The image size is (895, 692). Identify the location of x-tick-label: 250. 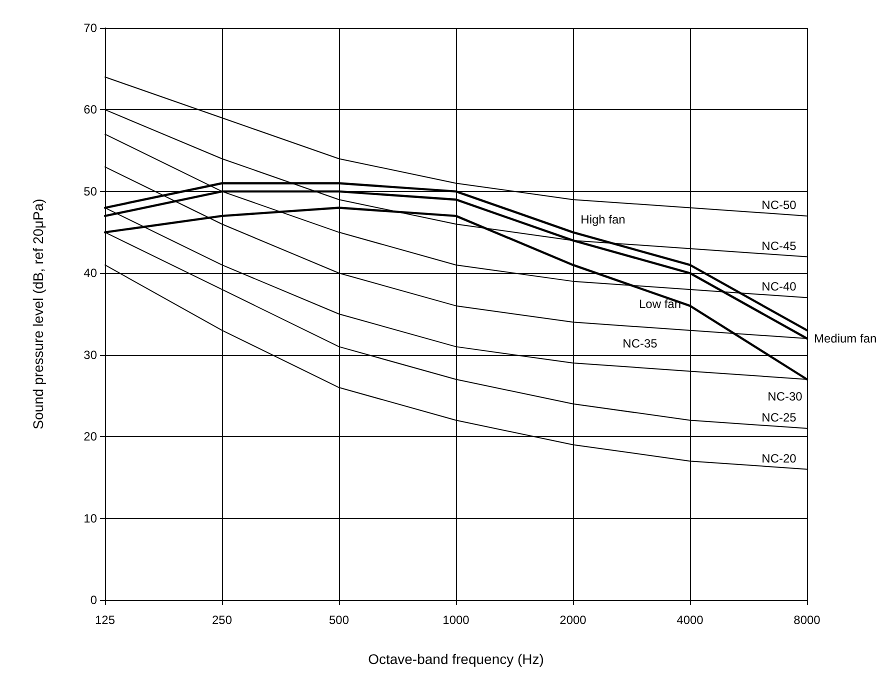
(222, 620).